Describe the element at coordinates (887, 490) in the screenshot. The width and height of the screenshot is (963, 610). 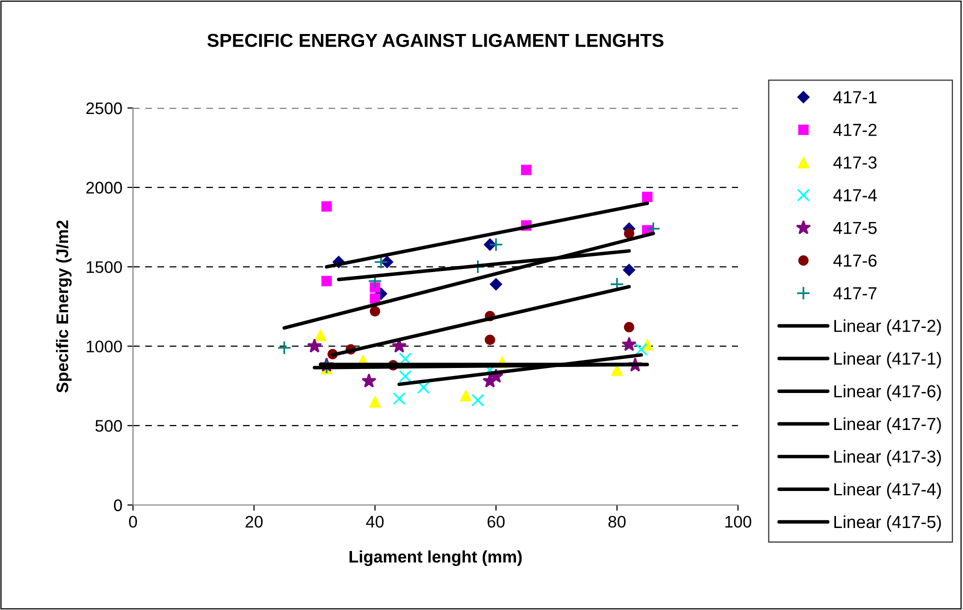
I see `legend-label: Linear (417-4)` at that location.